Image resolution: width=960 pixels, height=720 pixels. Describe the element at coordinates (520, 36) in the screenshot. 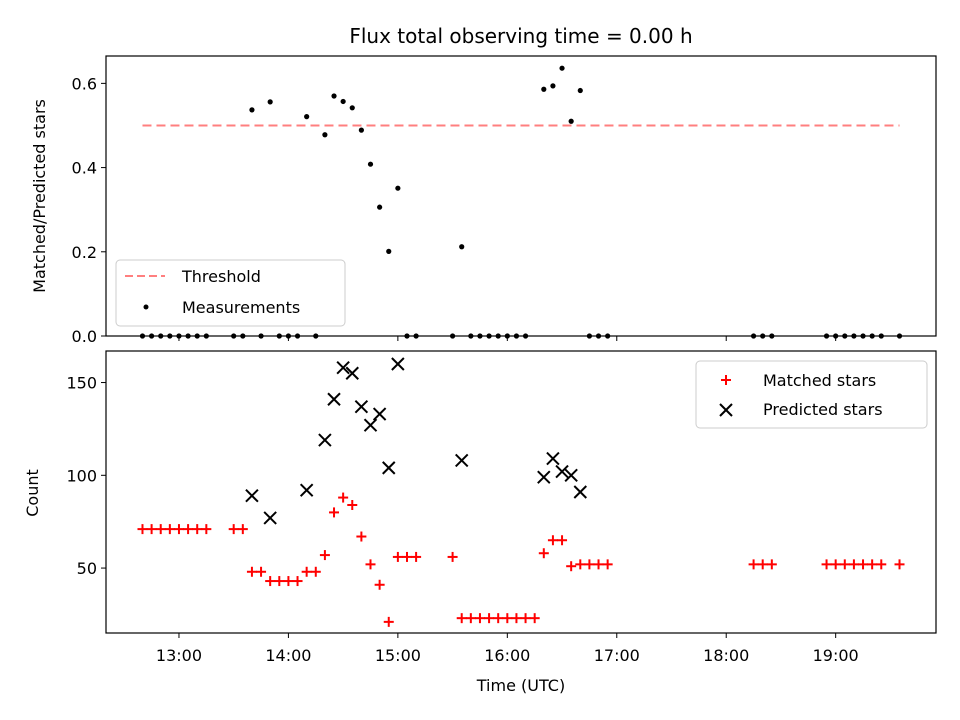

I see `chart-title: Flux total observing time = 0.00 h` at that location.